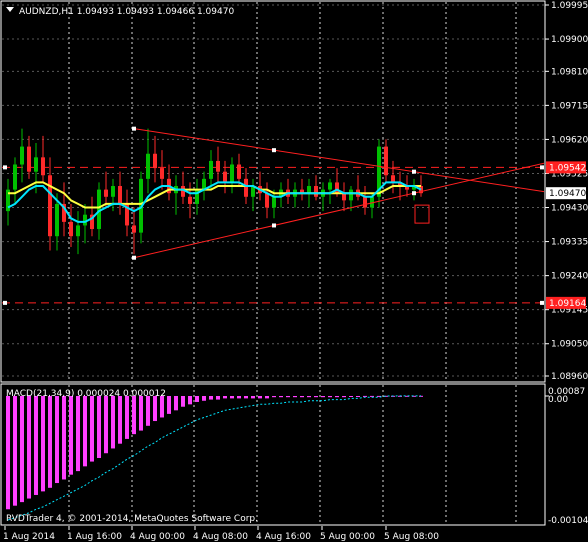 This screenshot has height=542, width=588. I want to click on price-tick-label: 1.09145, so click(569, 311).